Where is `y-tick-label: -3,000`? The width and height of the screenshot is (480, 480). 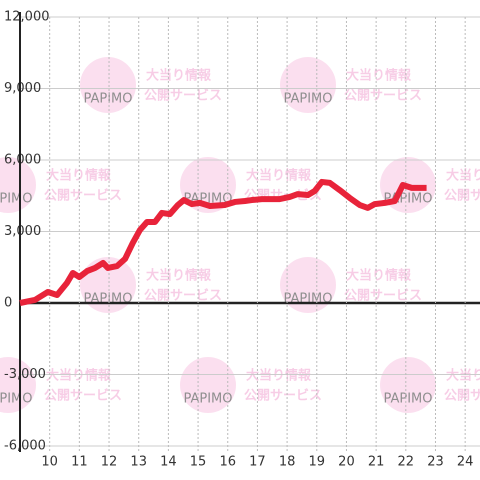 y-tick-label: -3,000 is located at coordinates (25, 374).